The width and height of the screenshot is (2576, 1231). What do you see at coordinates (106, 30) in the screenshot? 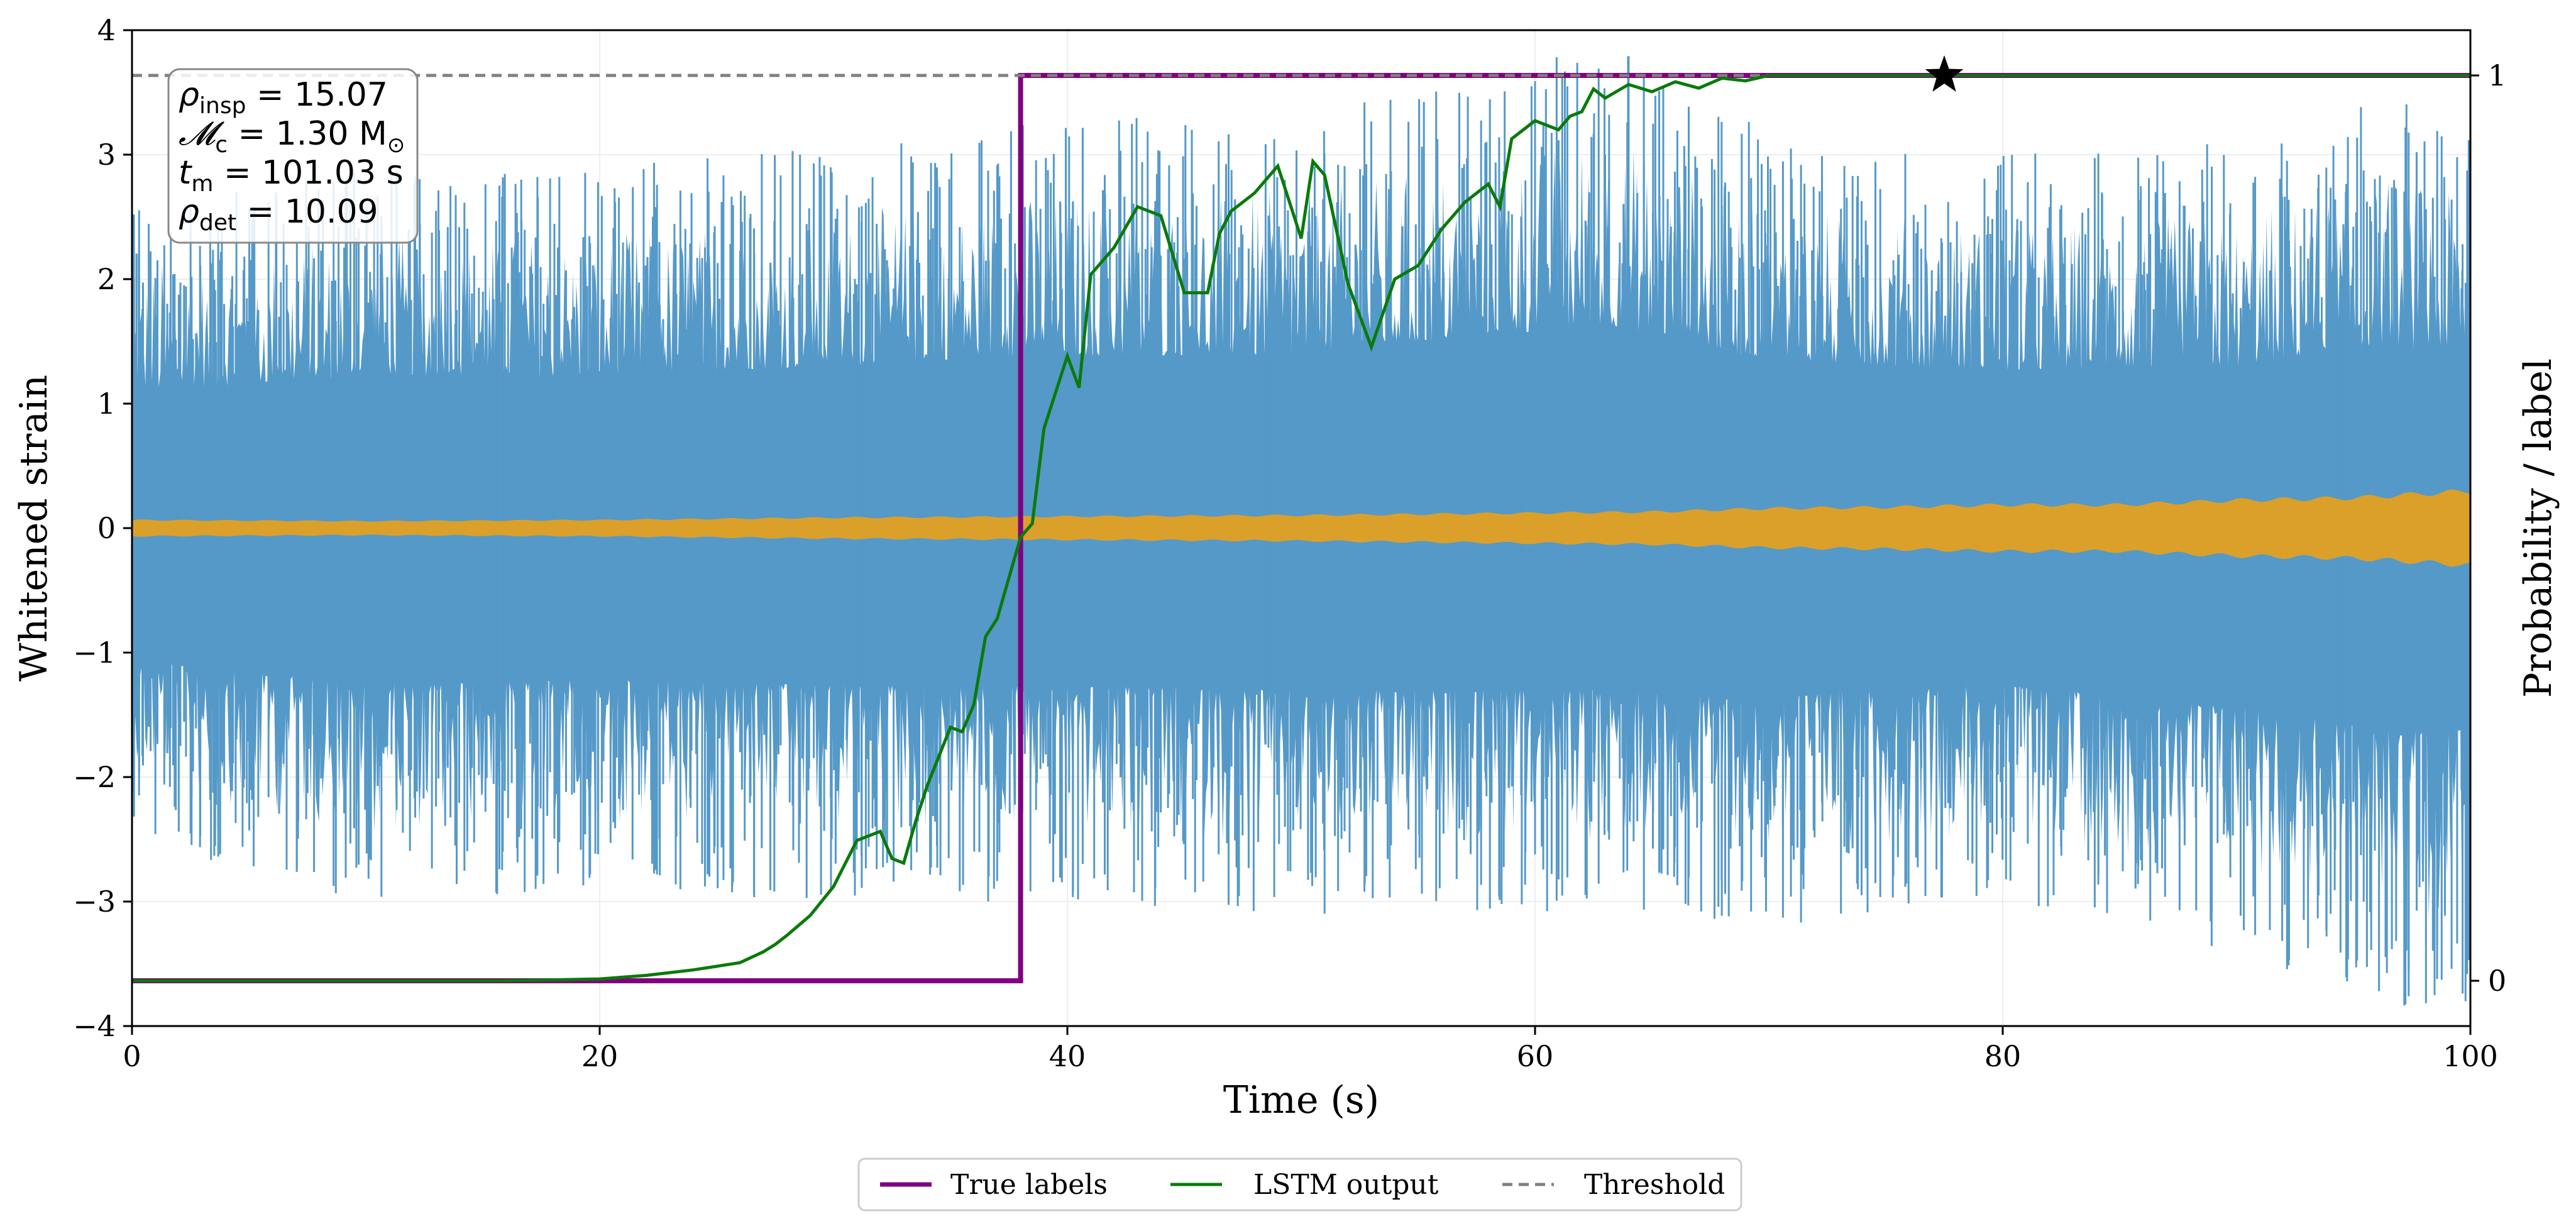
I see `y-tick-label: 4` at bounding box center [106, 30].